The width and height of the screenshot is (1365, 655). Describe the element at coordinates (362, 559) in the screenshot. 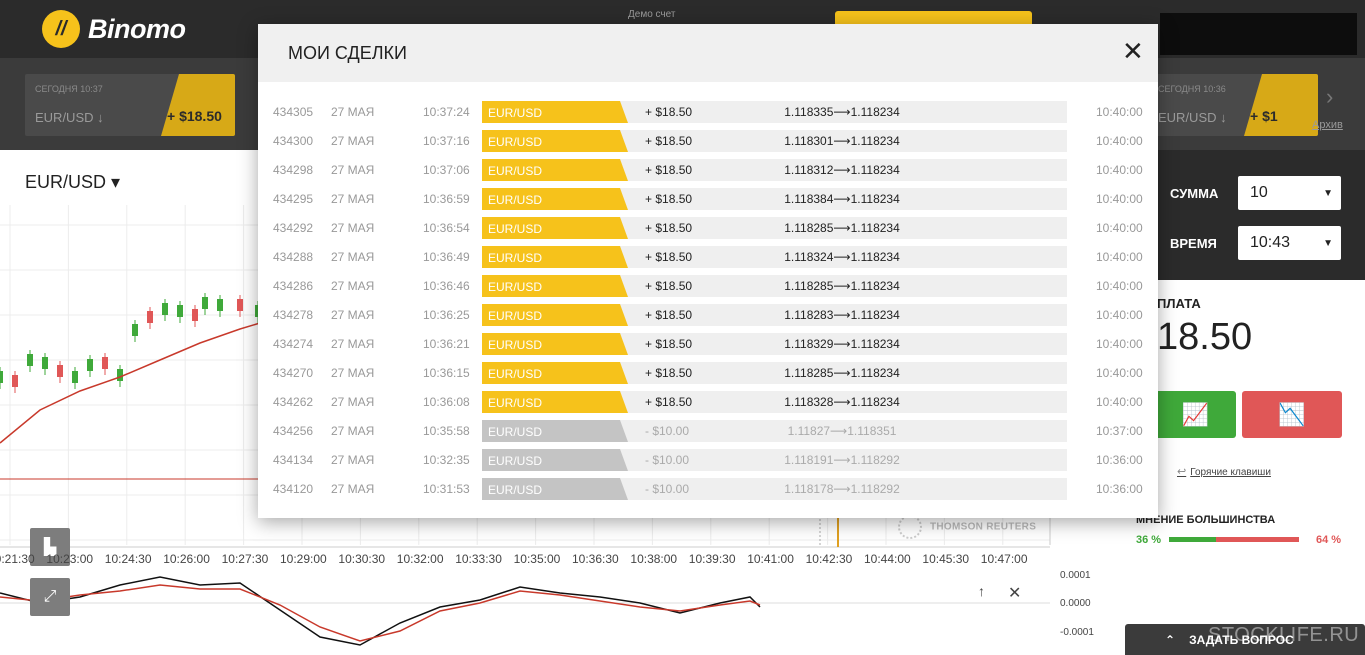

I see `time-tick: 10:30:30` at that location.